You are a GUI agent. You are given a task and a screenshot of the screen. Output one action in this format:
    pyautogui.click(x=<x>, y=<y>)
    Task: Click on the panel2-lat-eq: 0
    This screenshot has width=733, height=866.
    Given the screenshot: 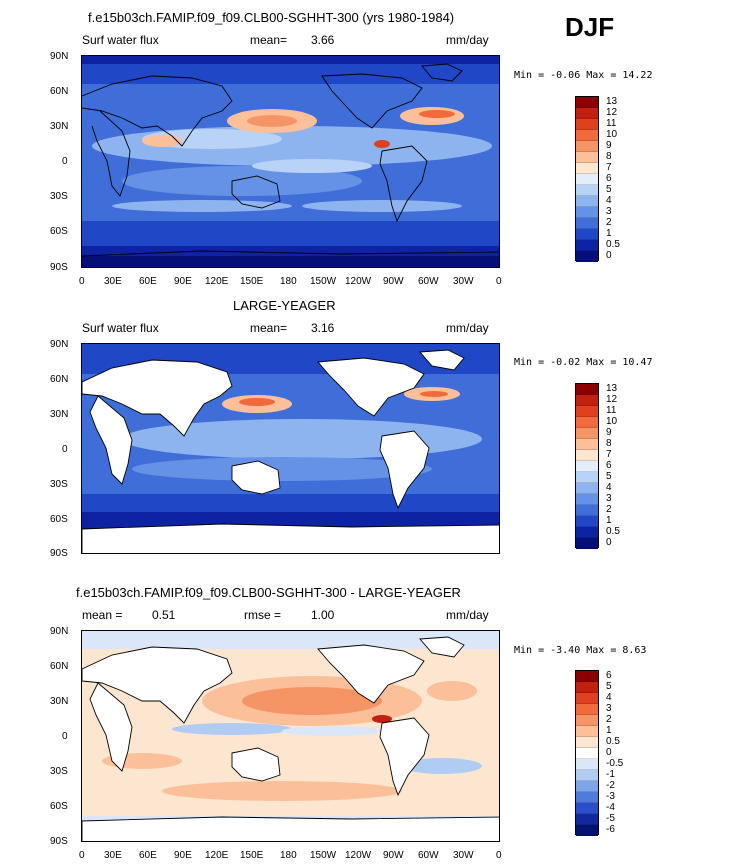 What is the action you would take?
    pyautogui.click(x=65, y=449)
    